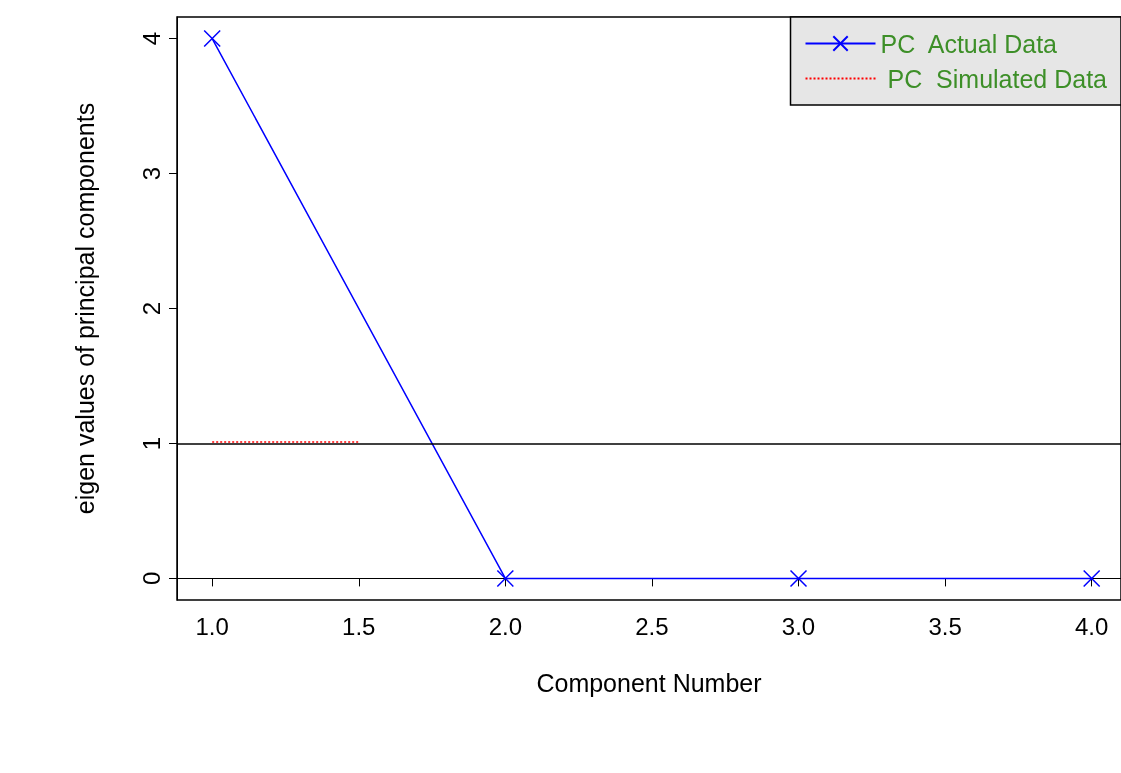 The height and width of the screenshot is (773, 1121). I want to click on legend-label: PC Actual Data, so click(969, 43).